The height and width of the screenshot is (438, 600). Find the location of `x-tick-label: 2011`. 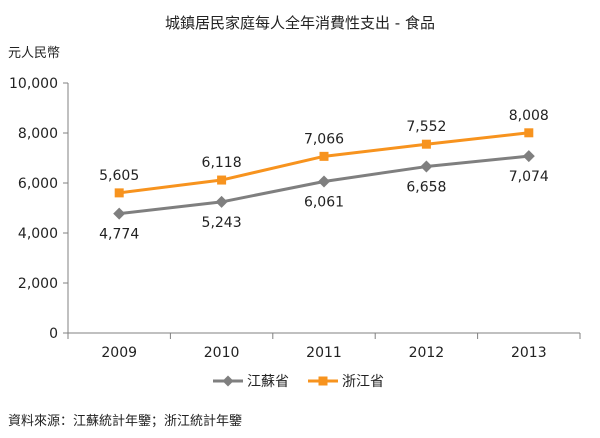

x-tick-label: 2011 is located at coordinates (324, 353).